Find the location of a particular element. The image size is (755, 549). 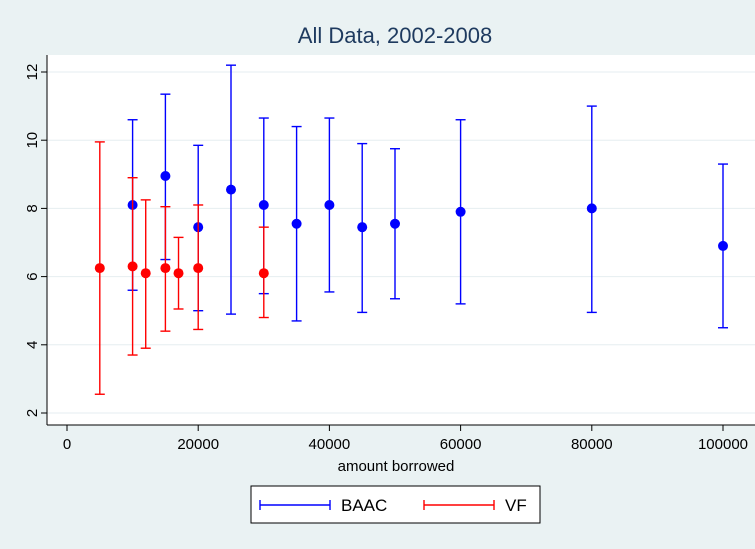

legend-entry-vf: VF is located at coordinates (475, 505).